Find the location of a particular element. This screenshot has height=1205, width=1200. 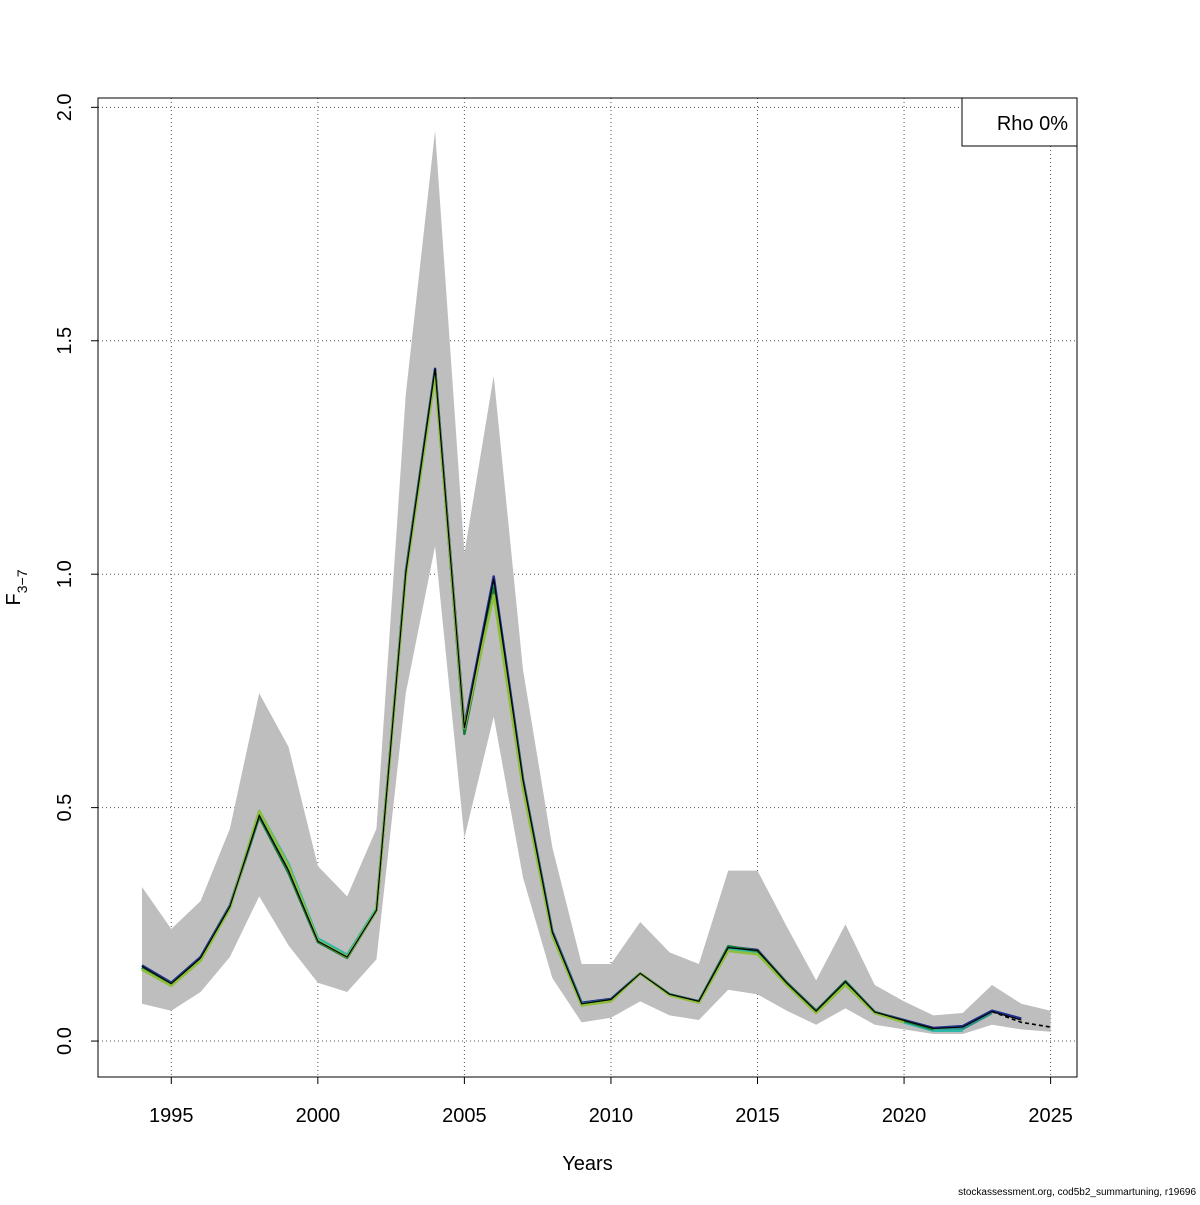

y-tick-label: 2.0 is located at coordinates (65, 107).